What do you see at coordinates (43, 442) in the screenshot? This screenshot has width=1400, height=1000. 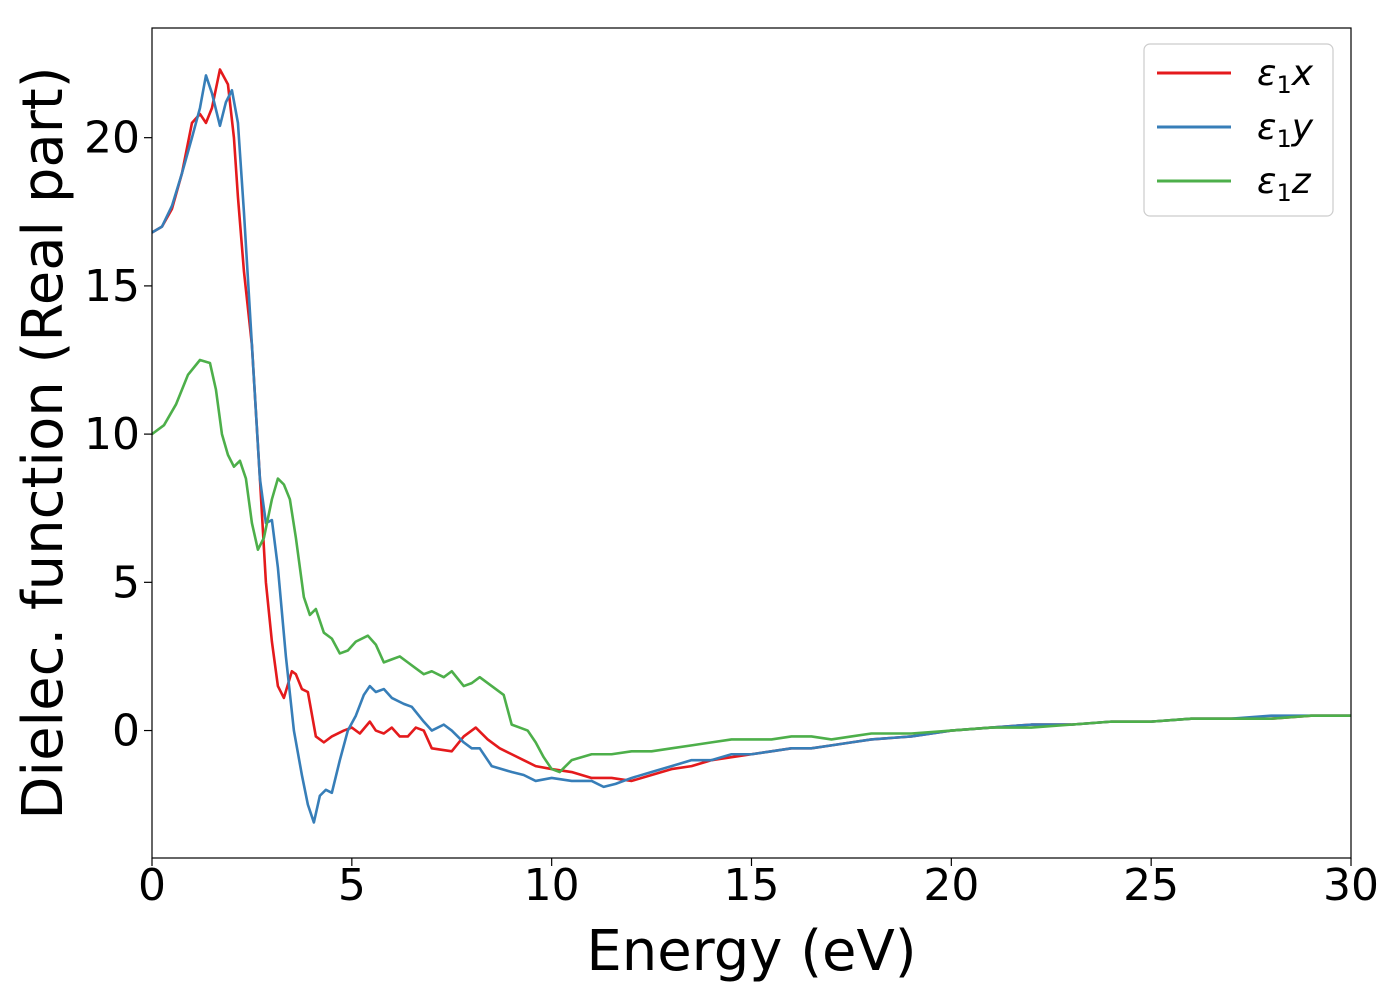 I see `y-axis-title: Dielec. function (Real part)` at bounding box center [43, 442].